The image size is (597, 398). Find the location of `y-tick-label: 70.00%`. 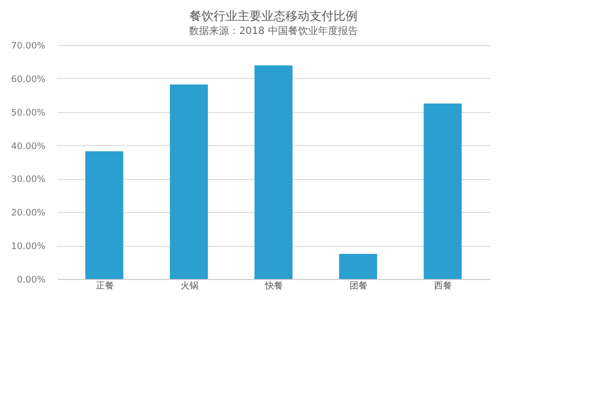

y-tick-label: 70.00% is located at coordinates (28, 47).